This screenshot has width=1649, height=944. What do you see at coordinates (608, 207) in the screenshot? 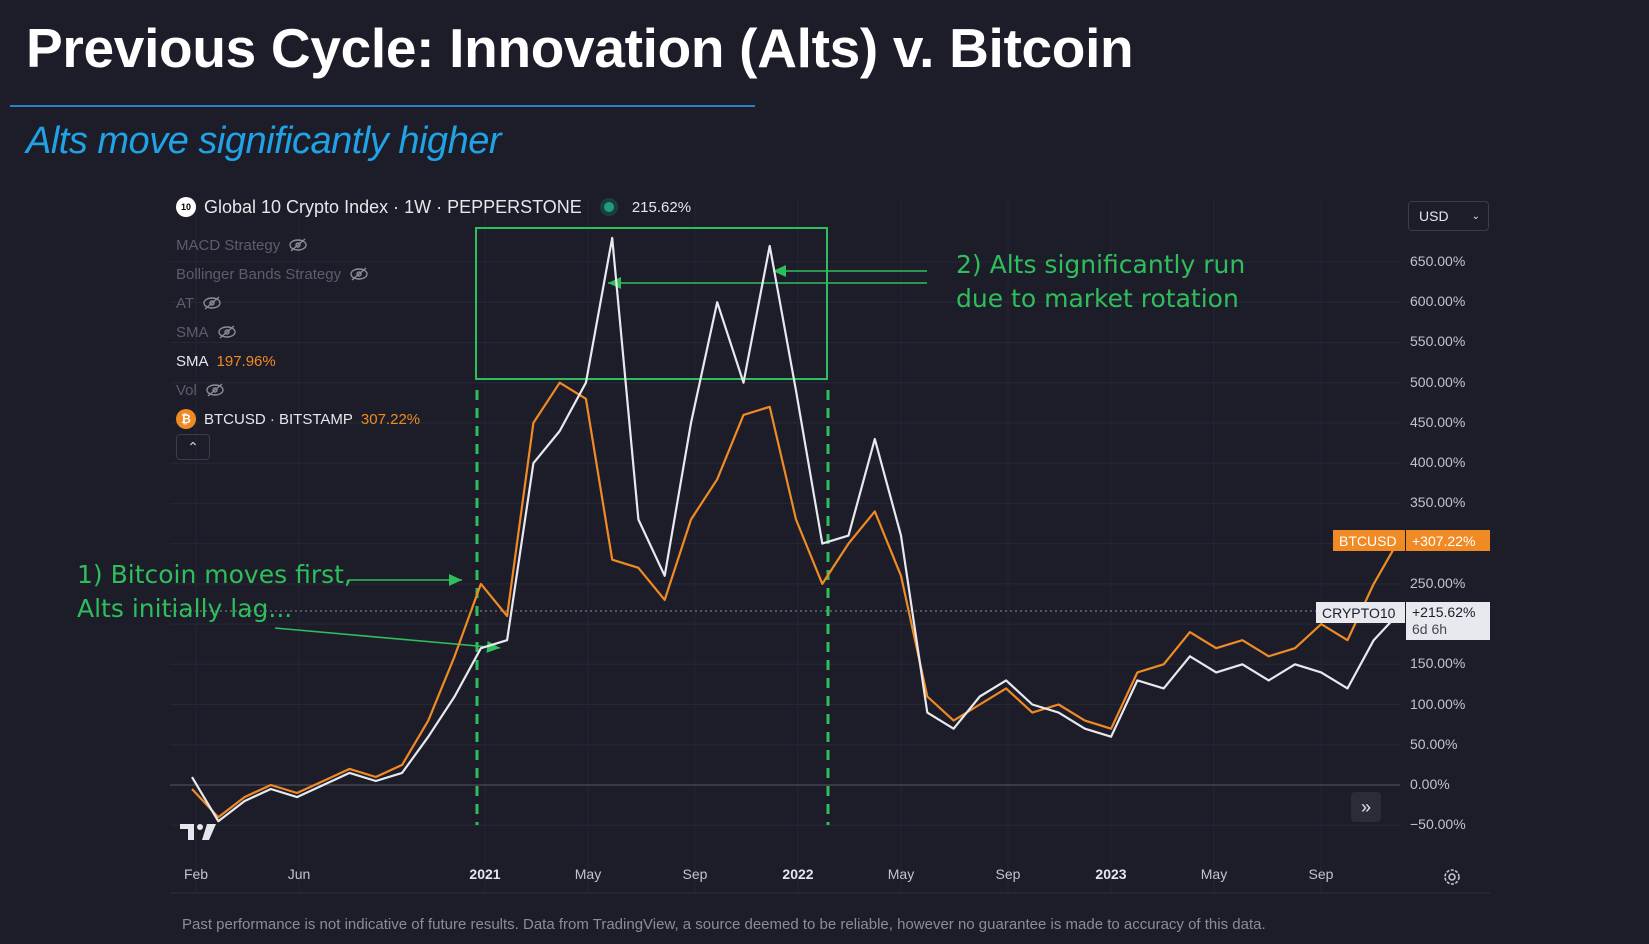
I see `live-dot-icon` at bounding box center [608, 207].